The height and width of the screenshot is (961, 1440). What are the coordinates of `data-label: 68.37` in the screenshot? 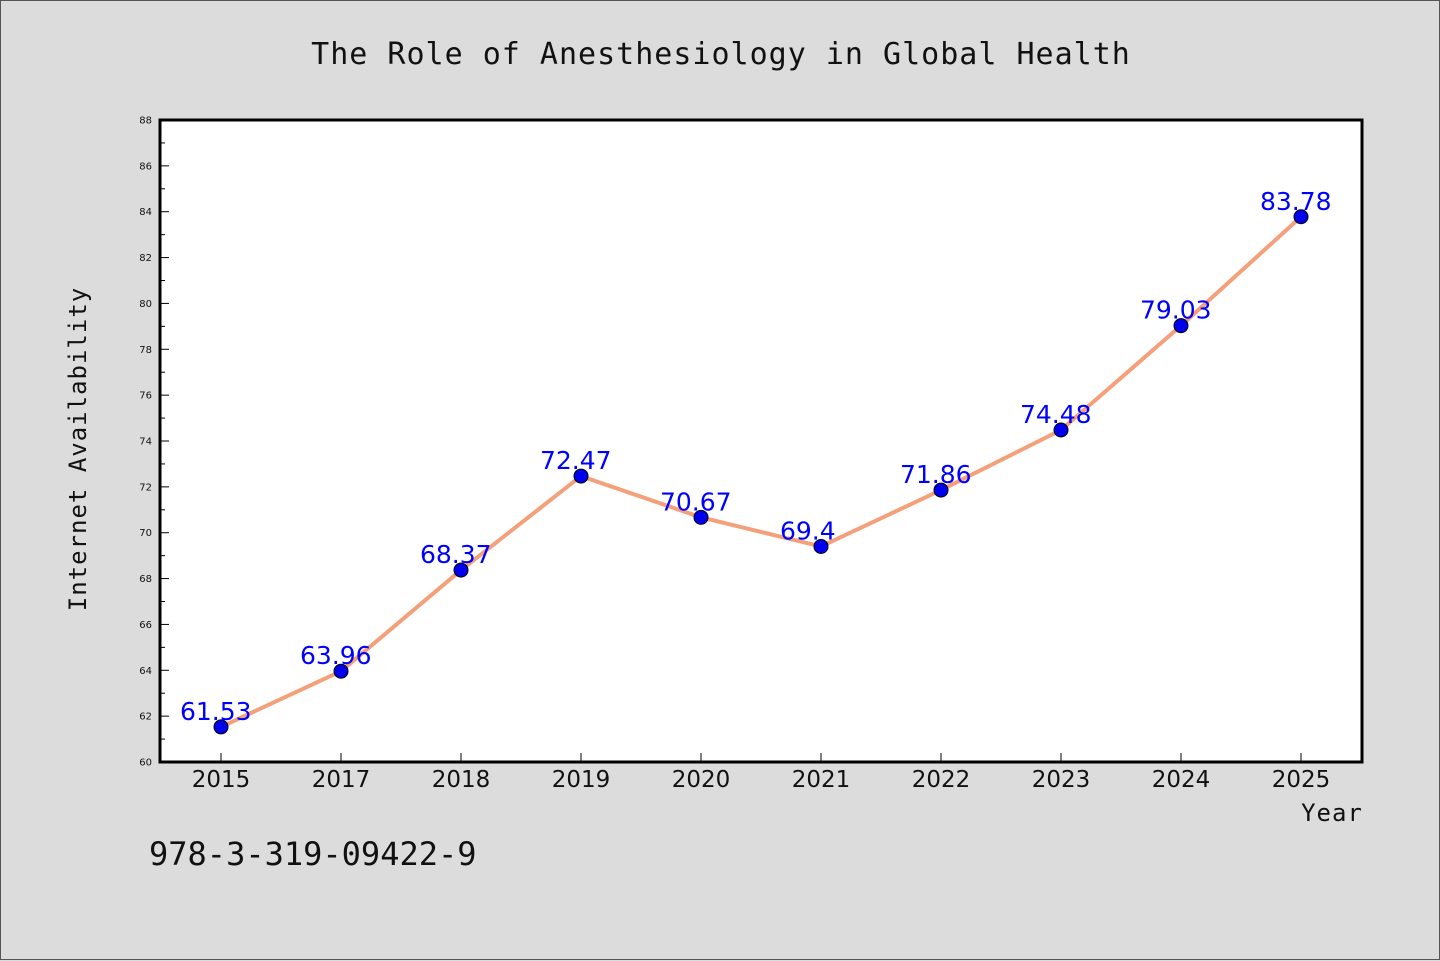 It's located at (456, 554).